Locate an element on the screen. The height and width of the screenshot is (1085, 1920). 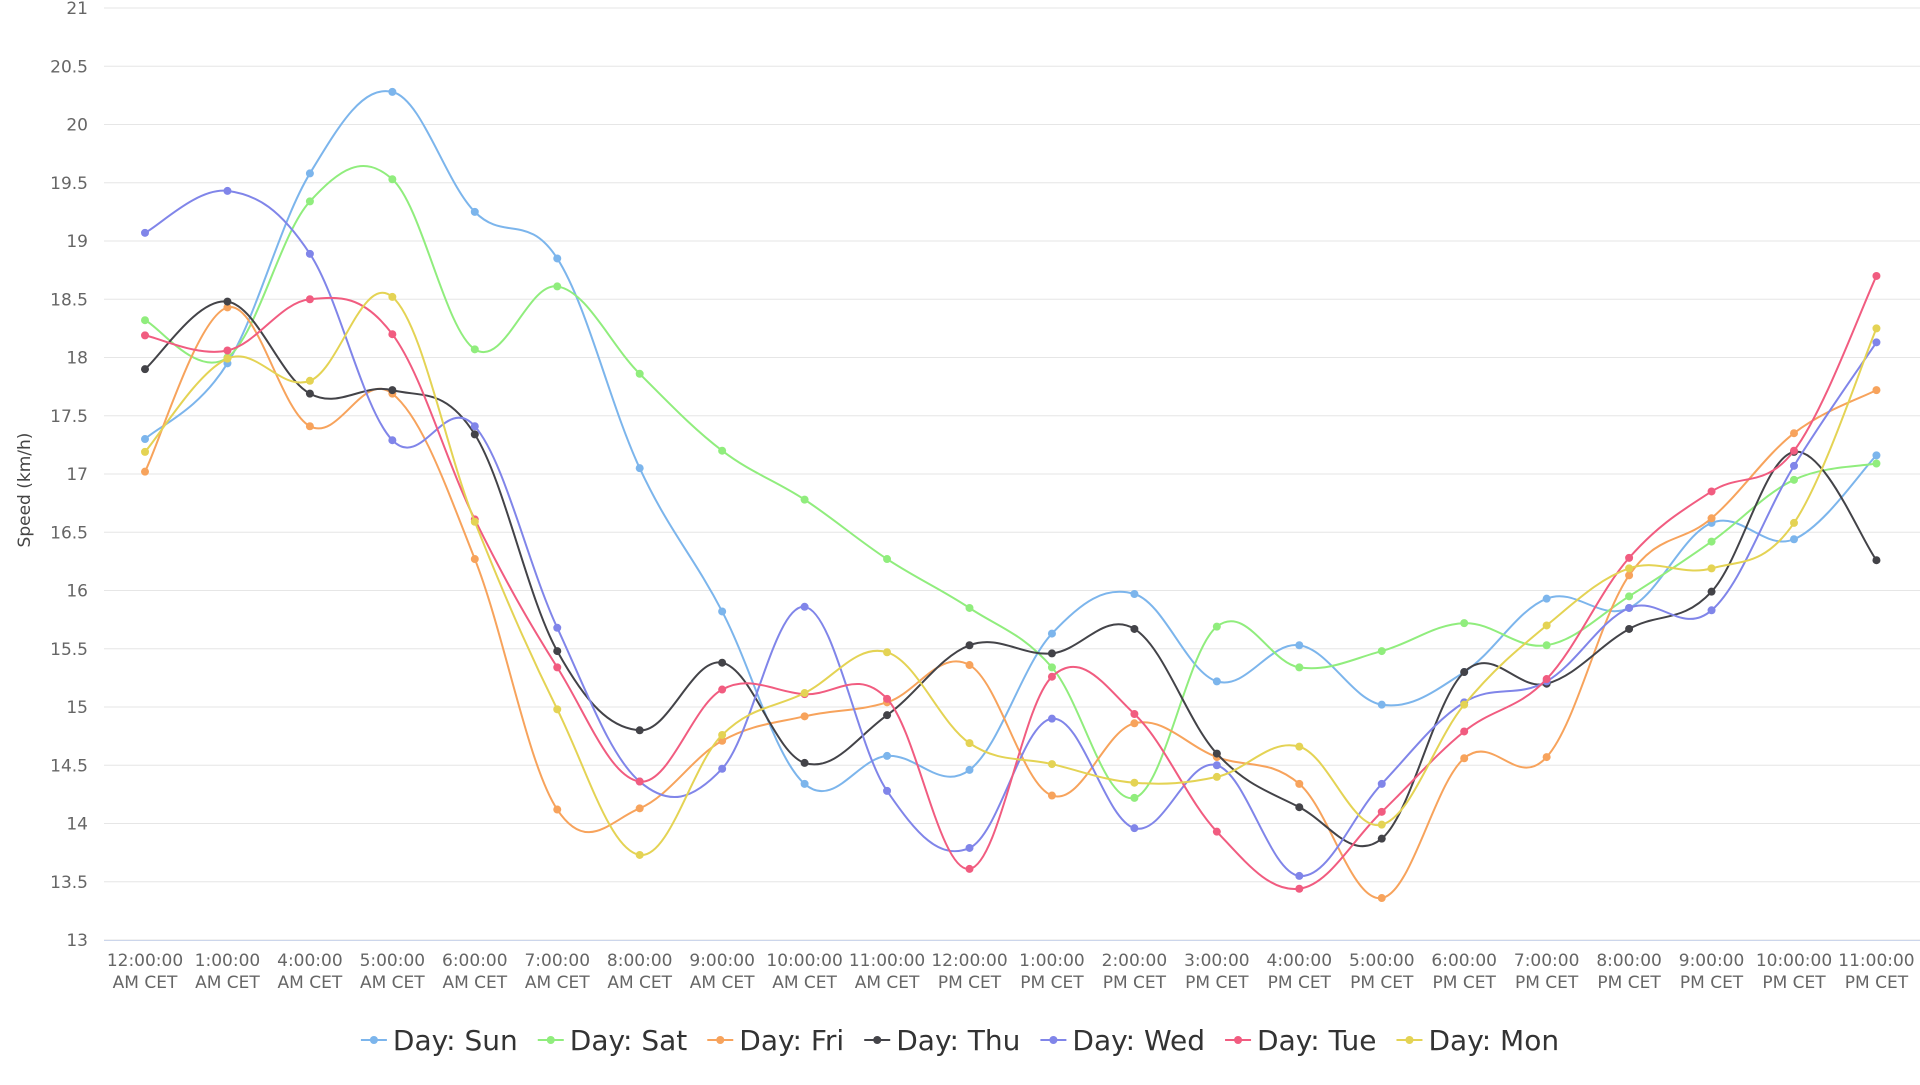
legend-item-day-thu: Day: Thu is located at coordinates (942, 1040).